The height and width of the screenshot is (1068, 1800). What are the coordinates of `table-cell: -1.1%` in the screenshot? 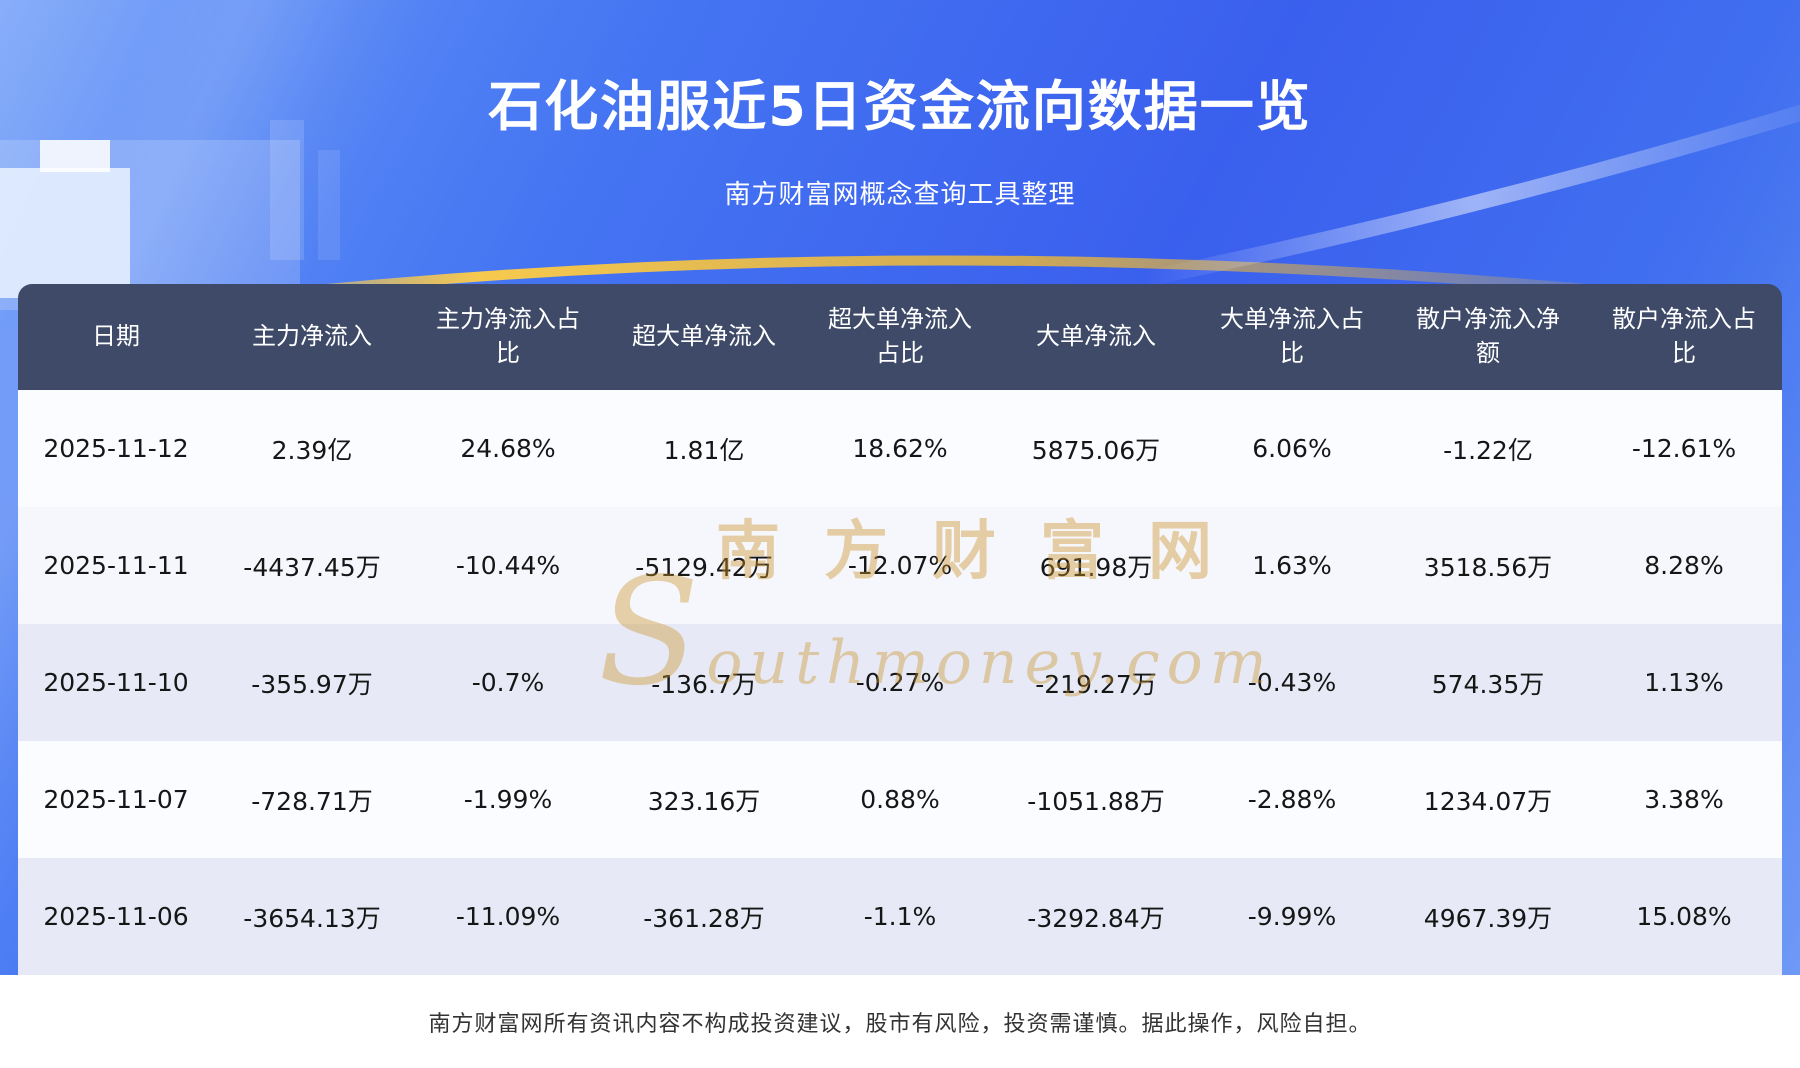 It's located at (900, 916).